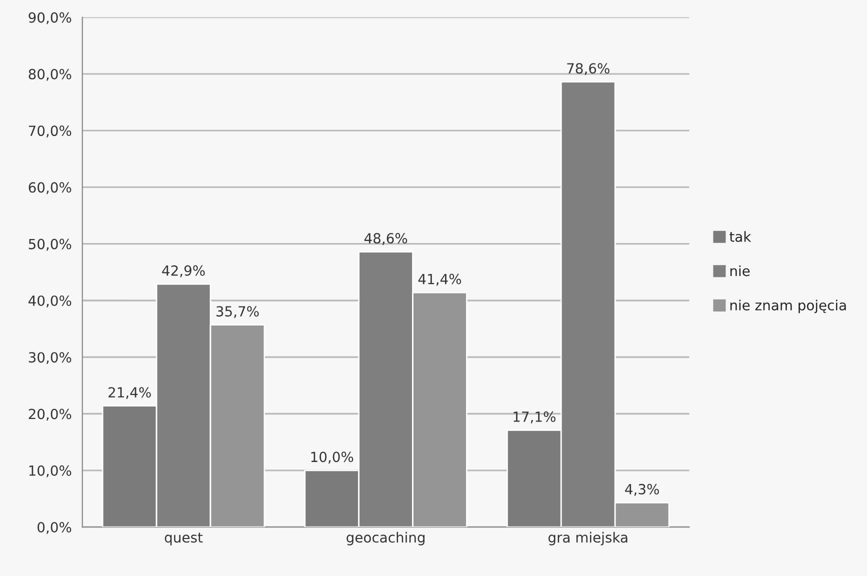 Image resolution: width=867 pixels, height=576 pixels. What do you see at coordinates (50, 74) in the screenshot?
I see `y-tick-label: 80,0%` at bounding box center [50, 74].